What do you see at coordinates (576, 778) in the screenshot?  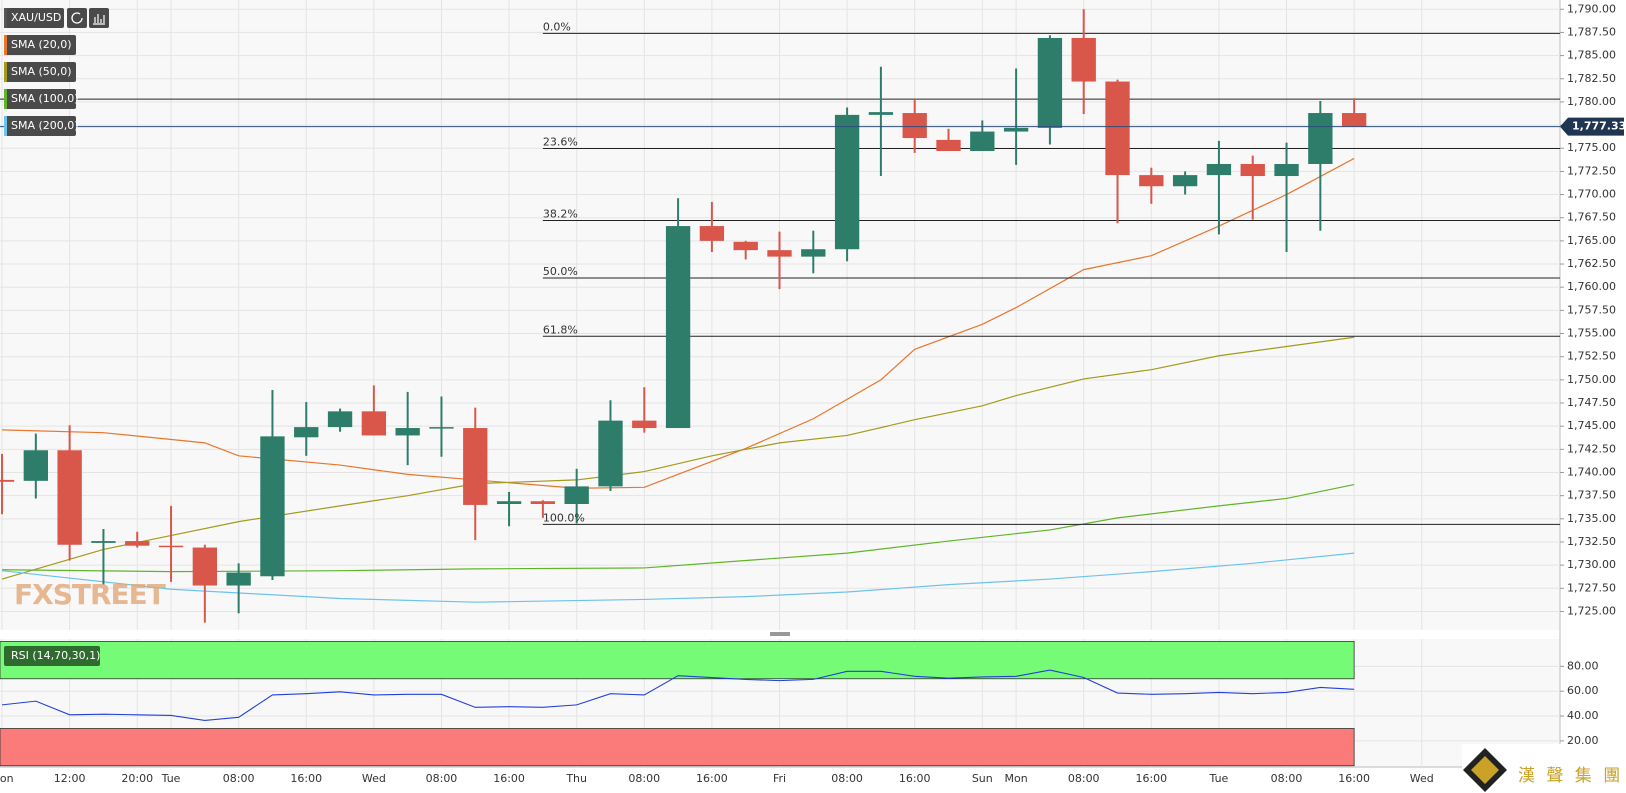 I see `x-tick-label: Thu` at bounding box center [576, 778].